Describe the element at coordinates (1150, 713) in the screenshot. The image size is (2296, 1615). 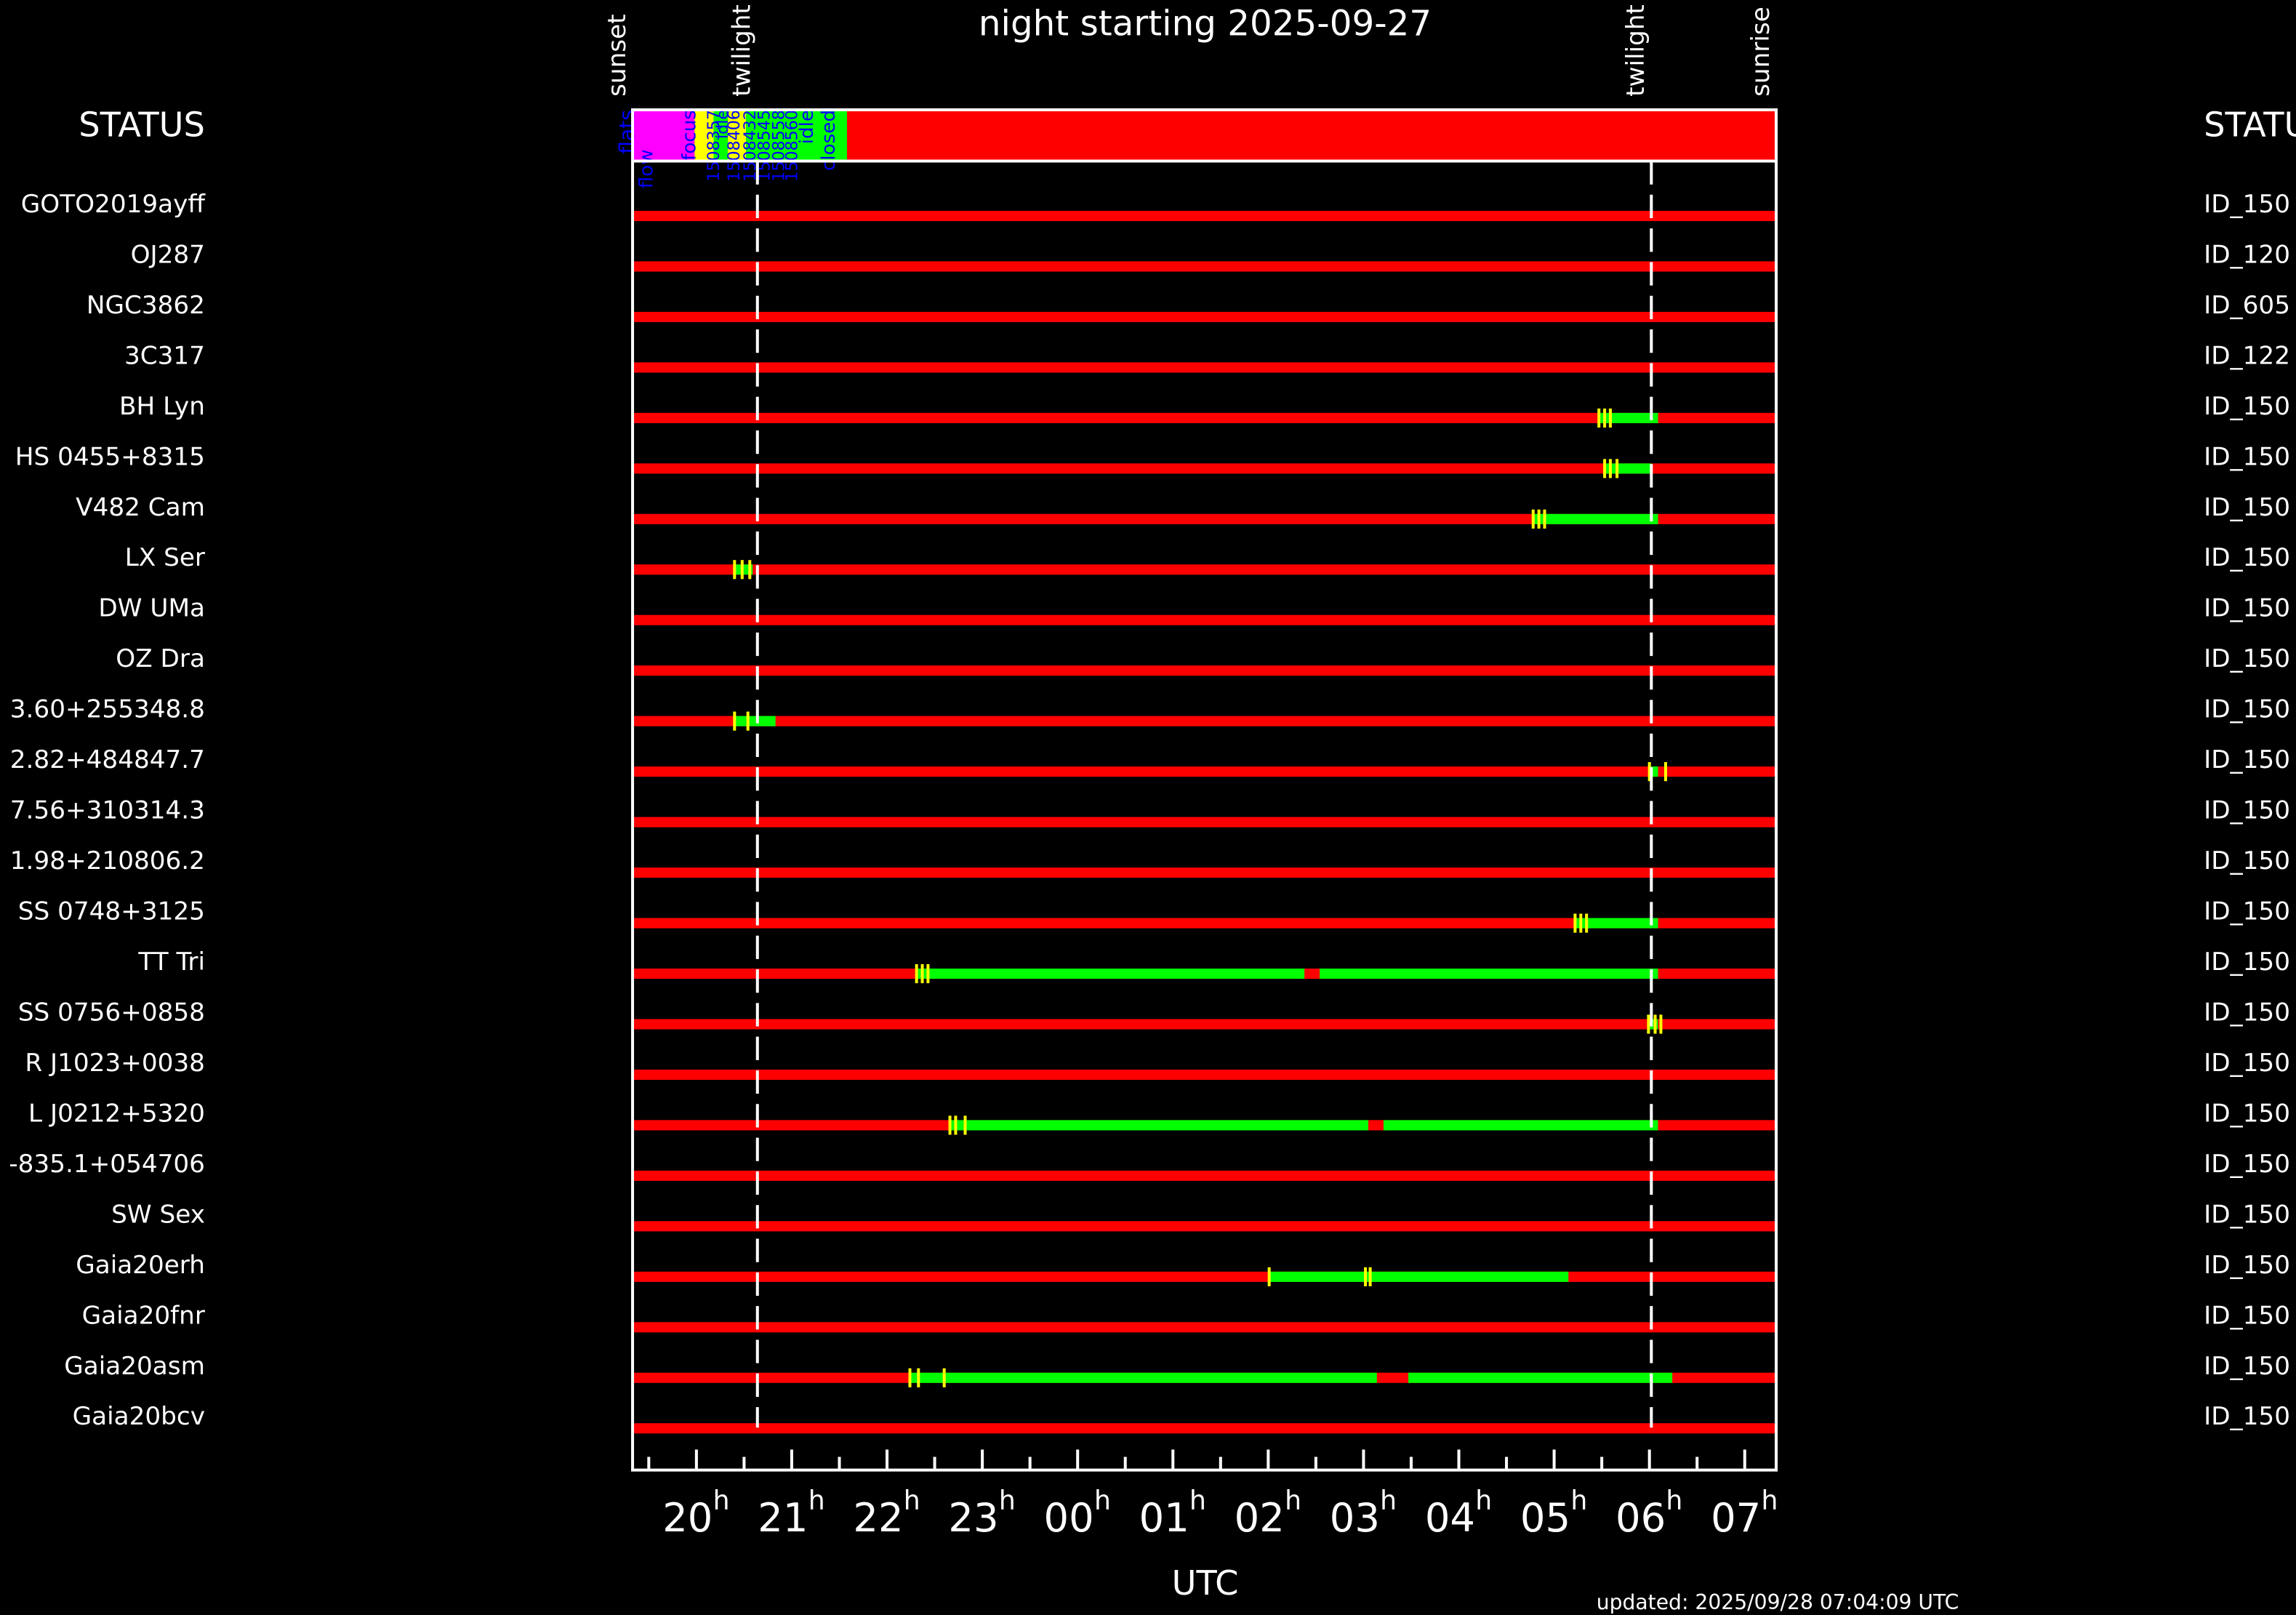
I see `target-row: 3.60+255348.8 ID_150` at that location.